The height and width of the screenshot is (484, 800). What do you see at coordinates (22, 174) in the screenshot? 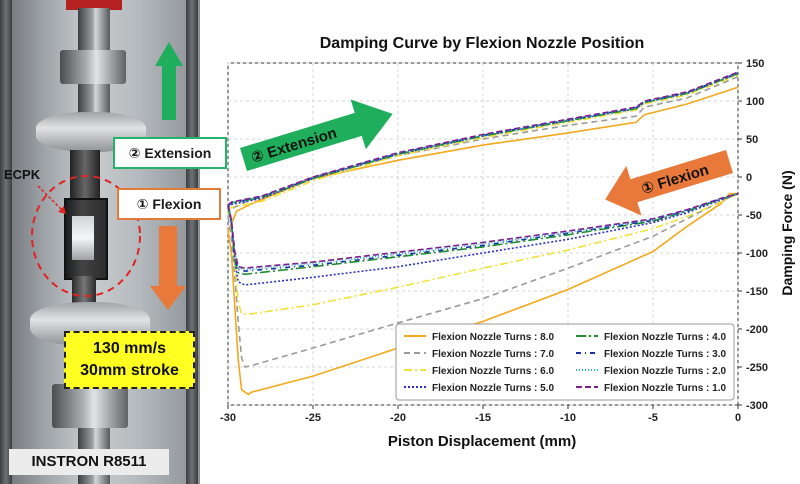
I see `ecpk-label: ECPK` at bounding box center [22, 174].